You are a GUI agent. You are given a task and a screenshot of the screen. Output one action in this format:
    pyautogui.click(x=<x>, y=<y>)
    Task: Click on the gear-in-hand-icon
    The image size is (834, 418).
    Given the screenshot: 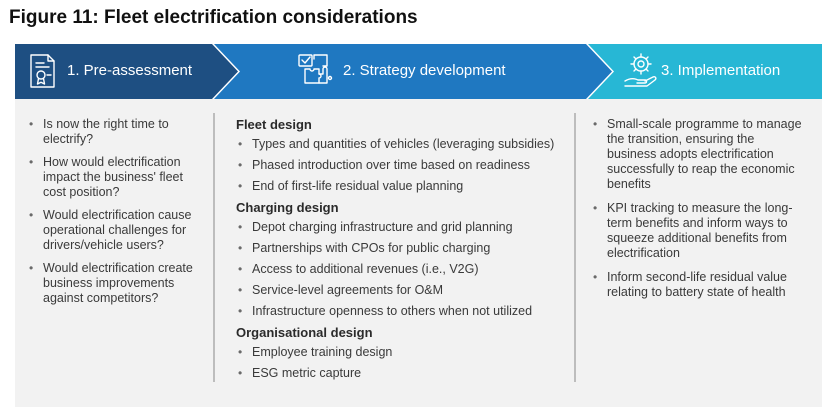 What is the action you would take?
    pyautogui.click(x=640, y=70)
    